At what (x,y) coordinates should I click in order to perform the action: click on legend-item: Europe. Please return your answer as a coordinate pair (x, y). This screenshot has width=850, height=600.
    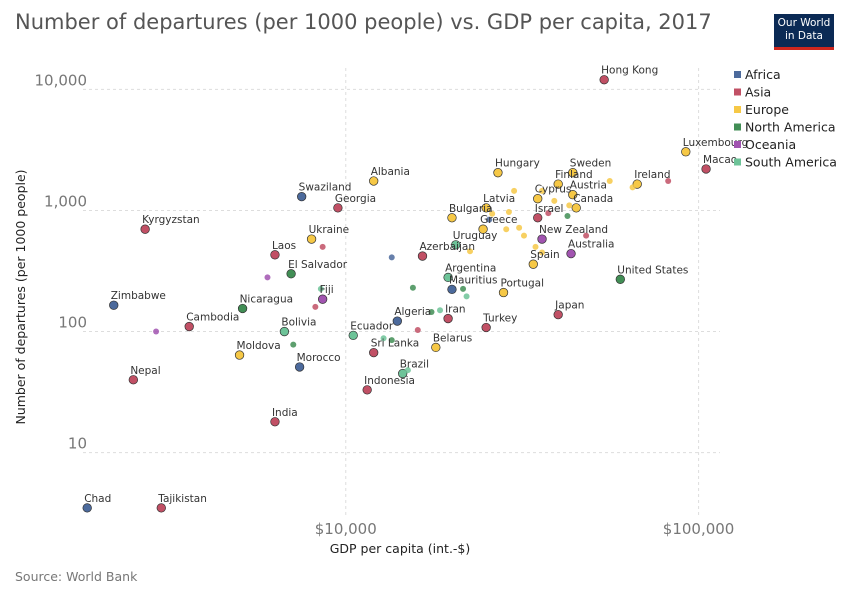
    Looking at the image, I should click on (767, 109).